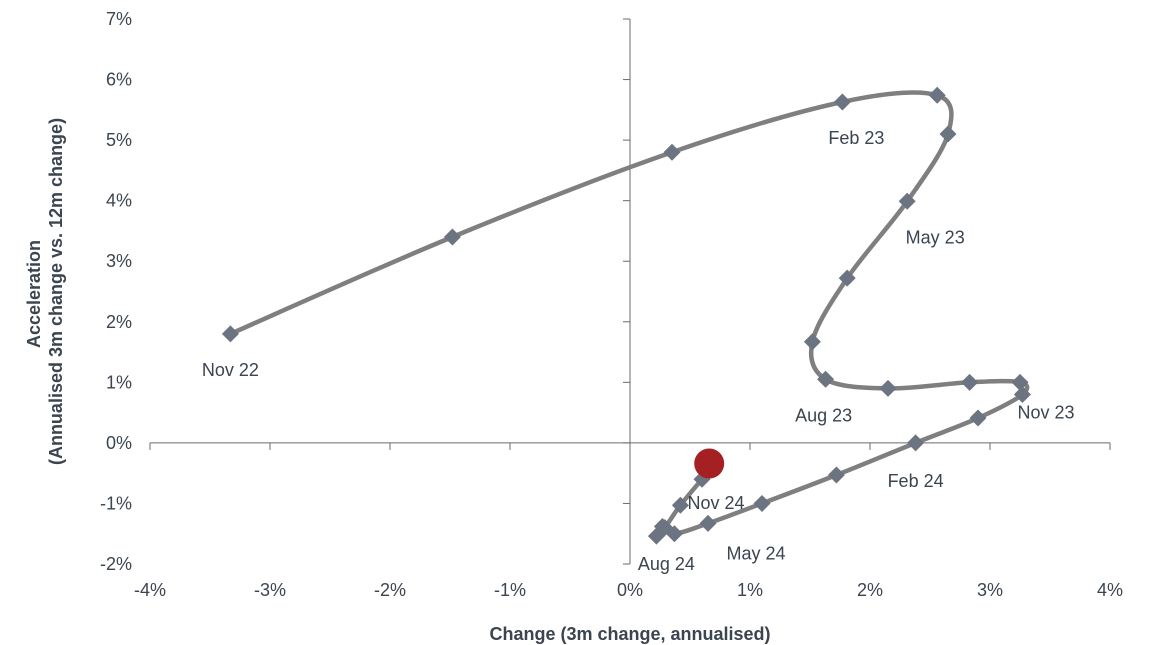  Describe the element at coordinates (990, 590) in the screenshot. I see `x-tick-label: 3%` at that location.